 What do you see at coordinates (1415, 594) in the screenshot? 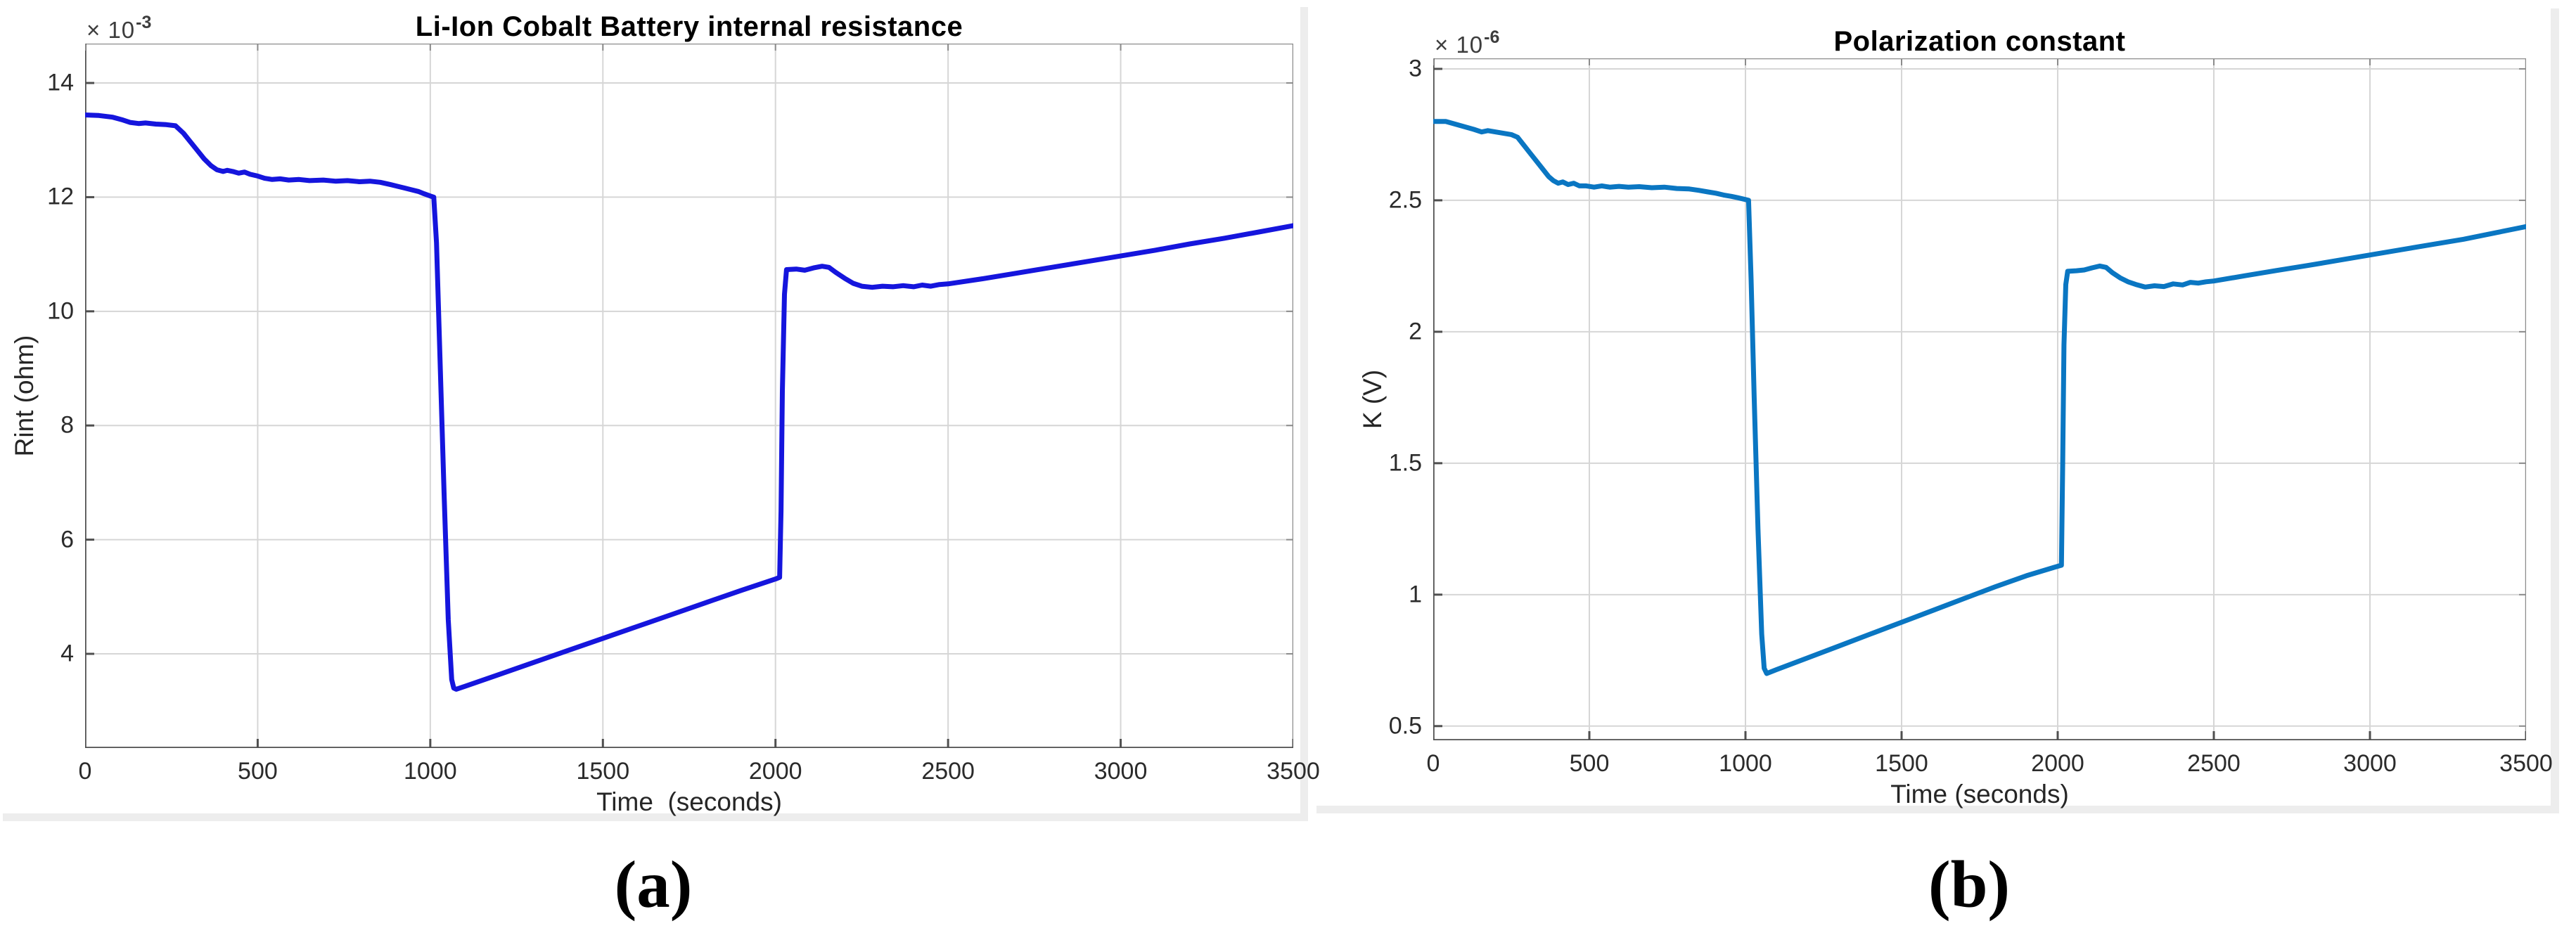
I see `y-tick-label: 1` at bounding box center [1415, 594].